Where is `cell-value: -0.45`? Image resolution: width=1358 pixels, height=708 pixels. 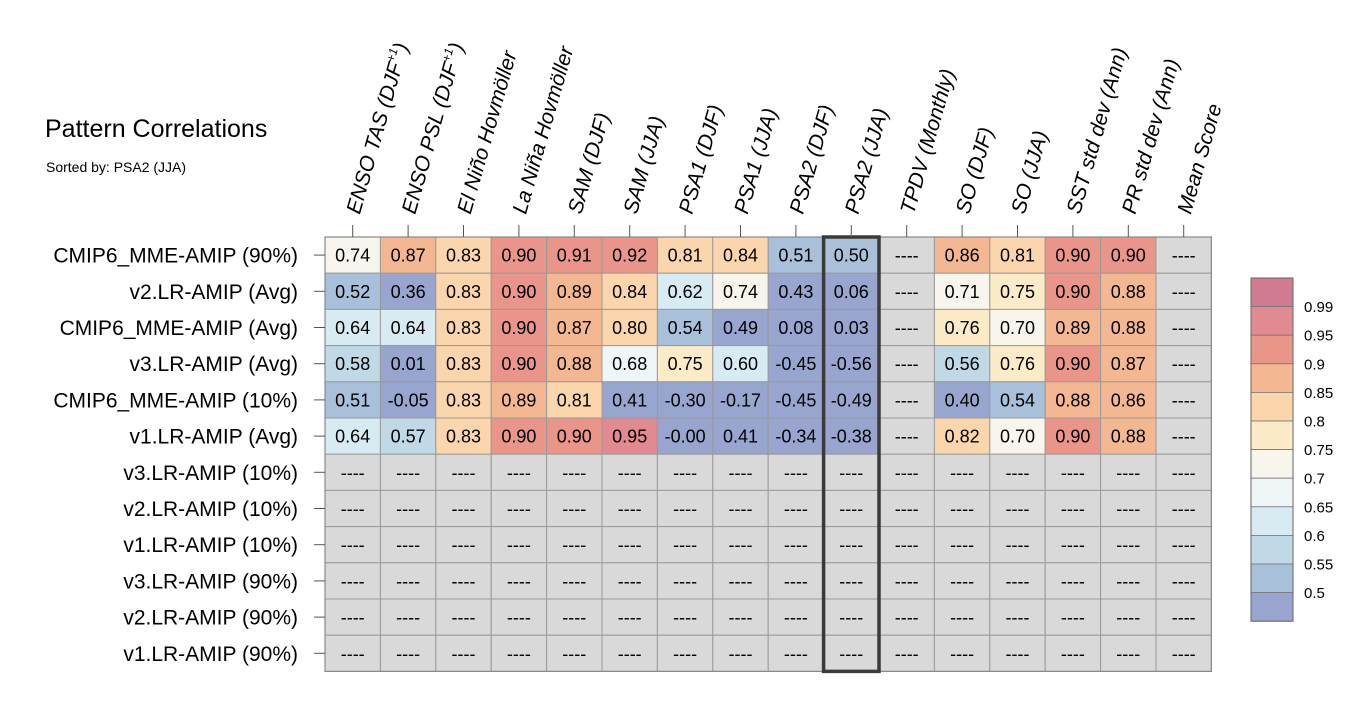
cell-value: -0.45 is located at coordinates (795, 400).